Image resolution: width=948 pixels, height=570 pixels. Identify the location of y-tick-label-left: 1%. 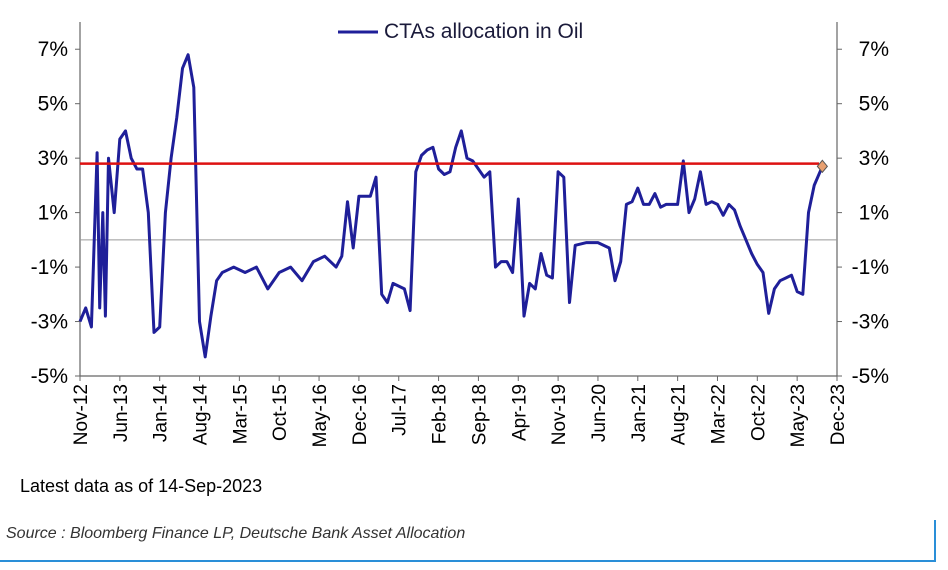
(53, 213).